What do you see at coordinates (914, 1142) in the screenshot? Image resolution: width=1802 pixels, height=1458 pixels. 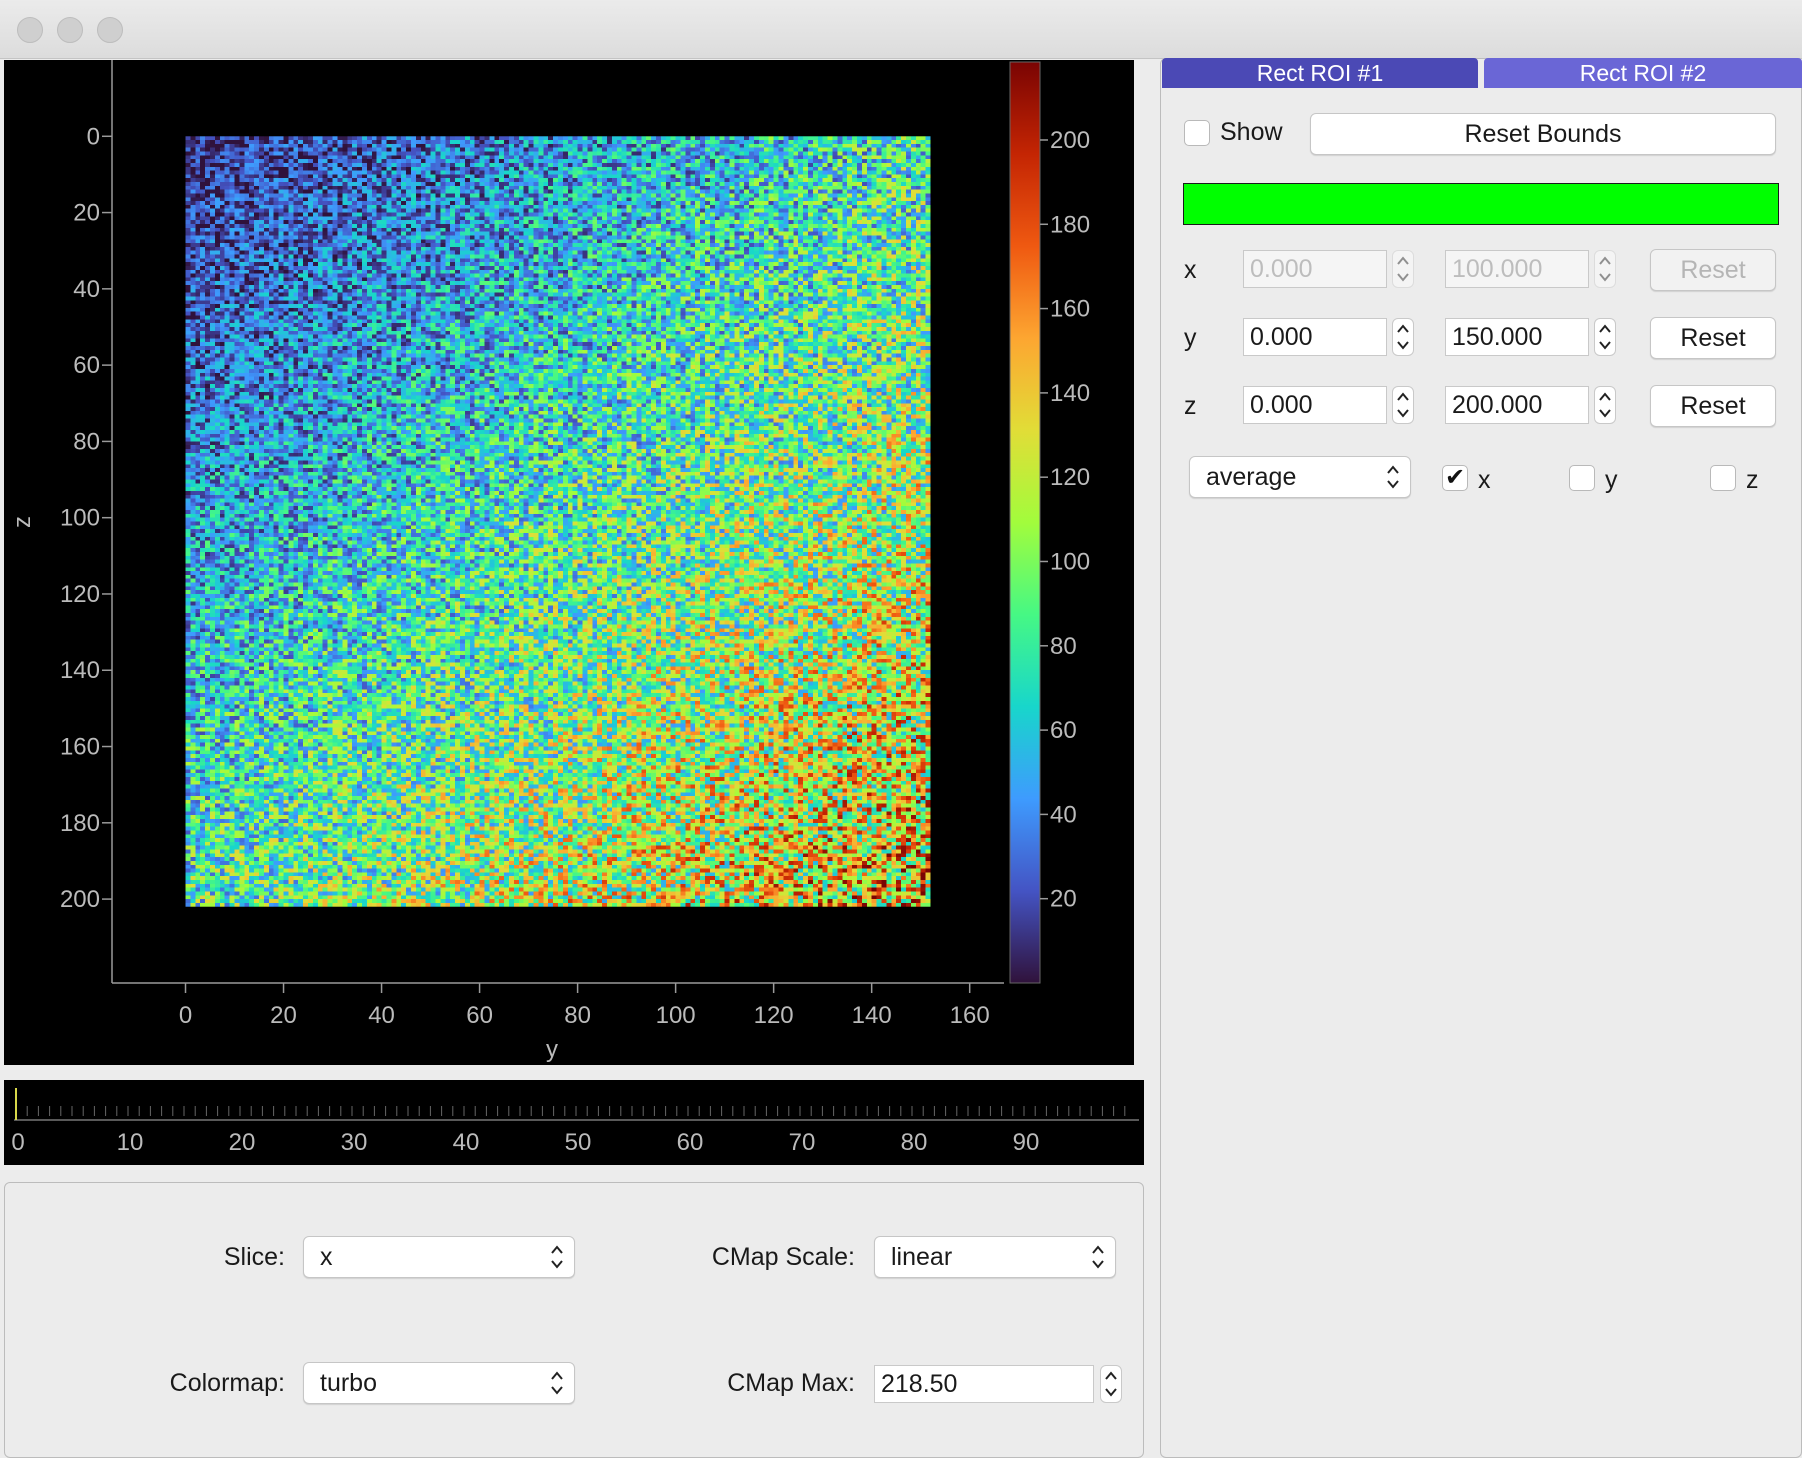 I see `slider-tick-label: 80` at bounding box center [914, 1142].